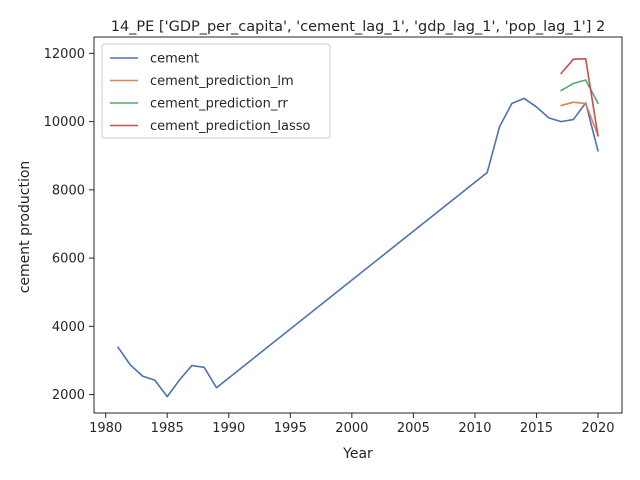 The height and width of the screenshot is (480, 640). Describe the element at coordinates (69, 225) in the screenshot. I see `y-axis-ticks: 2000 4000 6000 8000 10000 12000` at that location.